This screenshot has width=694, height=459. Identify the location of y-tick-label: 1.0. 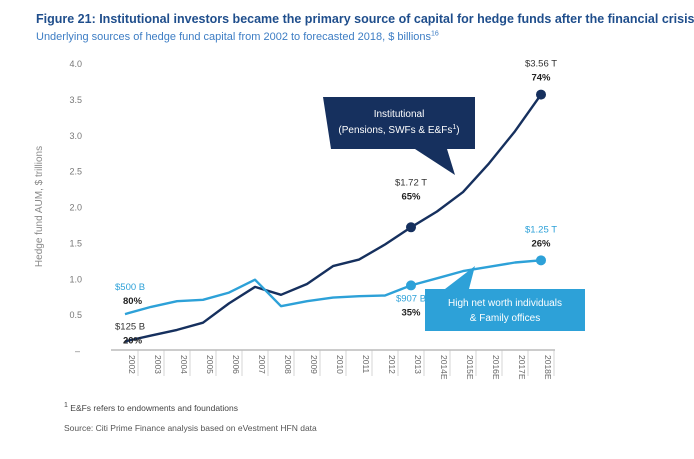
(75, 279).